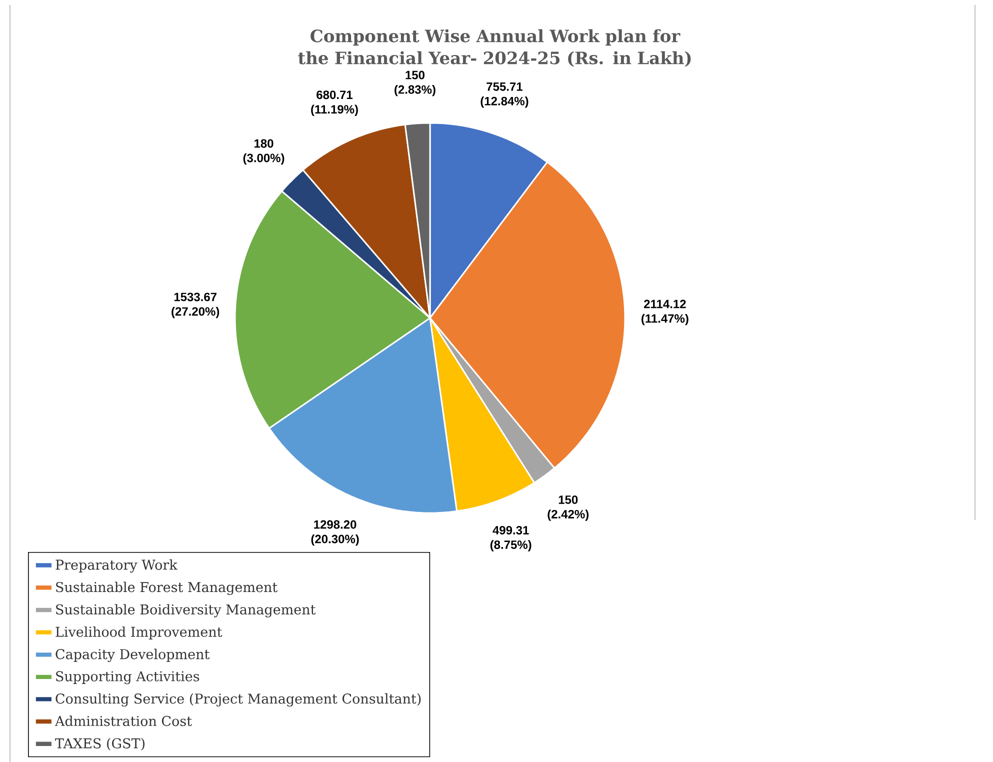 The width and height of the screenshot is (993, 762). What do you see at coordinates (568, 508) in the screenshot?
I see `data-label: 150 (2.42%)` at bounding box center [568, 508].